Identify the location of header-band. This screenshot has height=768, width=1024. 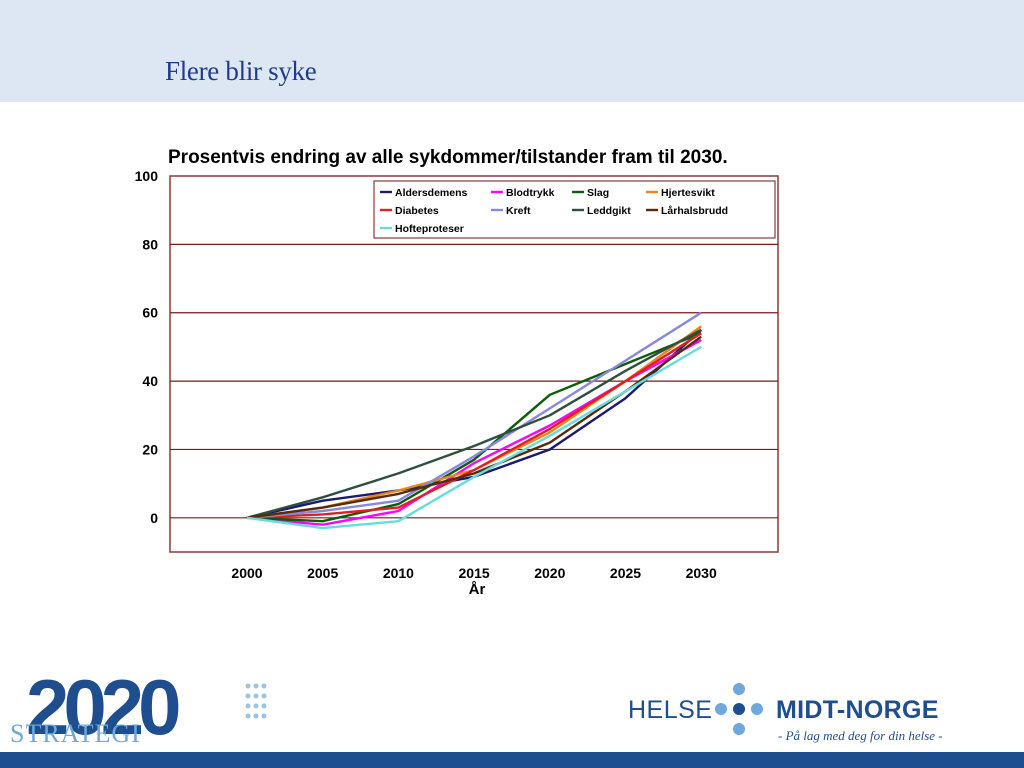
(512, 51).